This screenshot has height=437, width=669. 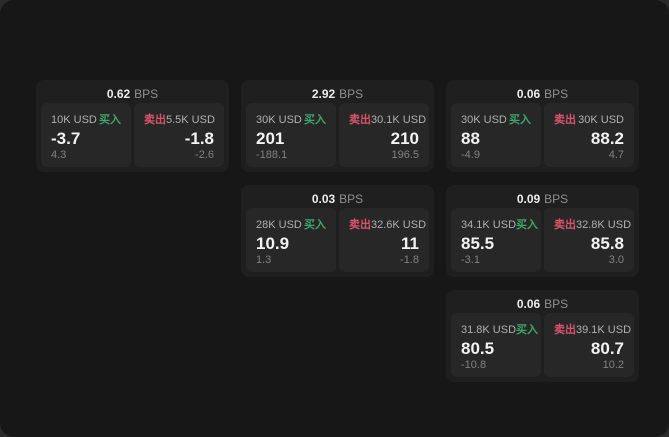 What do you see at coordinates (132, 94) in the screenshot?
I see `bps-header: 0.62 BPS` at bounding box center [132, 94].